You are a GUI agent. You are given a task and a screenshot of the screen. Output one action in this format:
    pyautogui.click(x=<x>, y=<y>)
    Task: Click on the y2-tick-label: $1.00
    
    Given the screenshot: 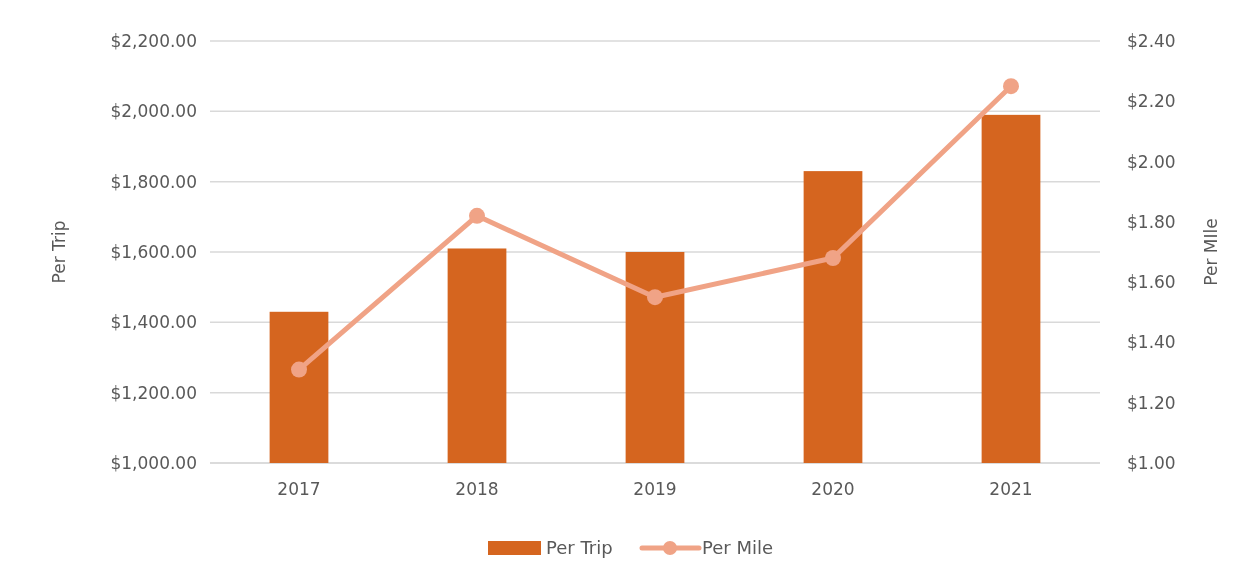 What is the action you would take?
    pyautogui.click(x=1151, y=462)
    